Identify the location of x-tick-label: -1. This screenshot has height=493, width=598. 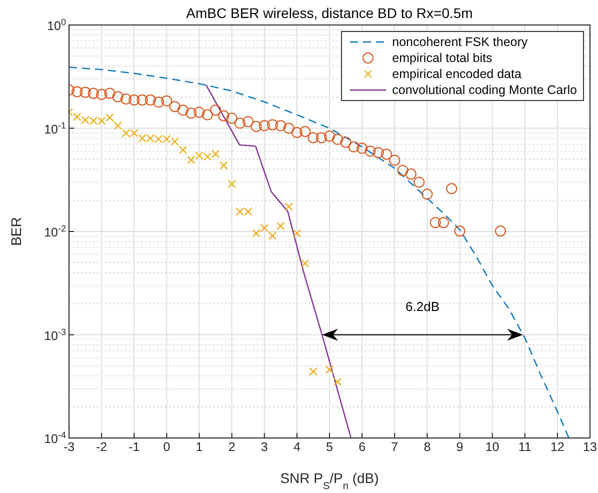
(134, 447).